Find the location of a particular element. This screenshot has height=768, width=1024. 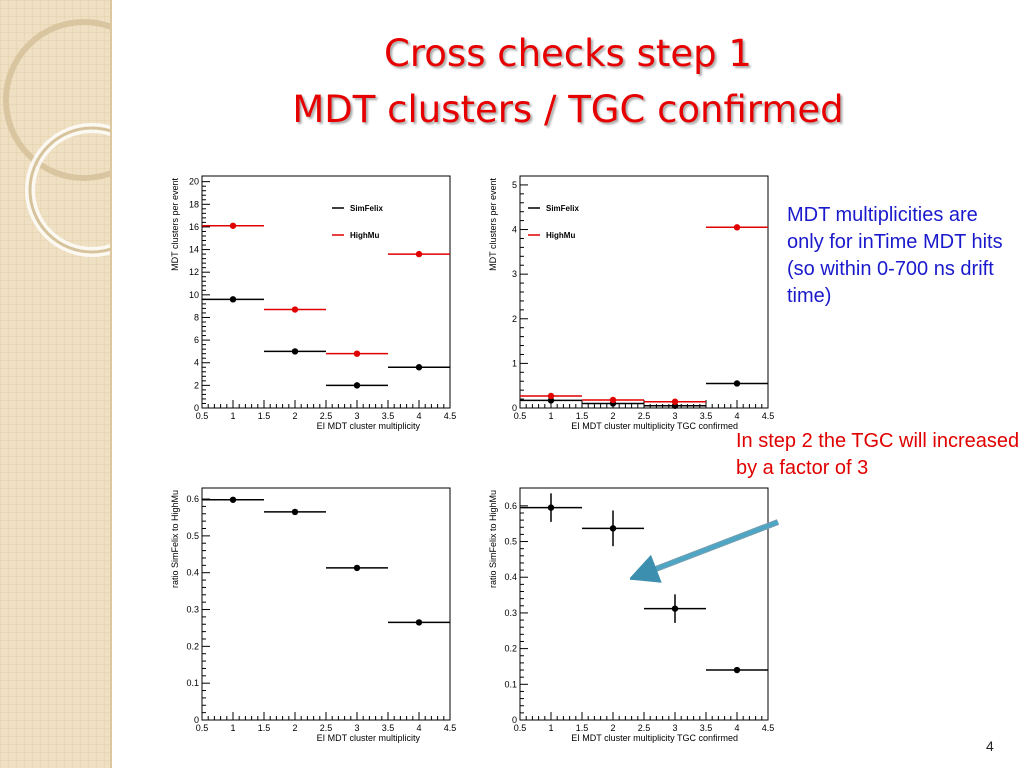

y-tick-label: 16 is located at coordinates (194, 227).